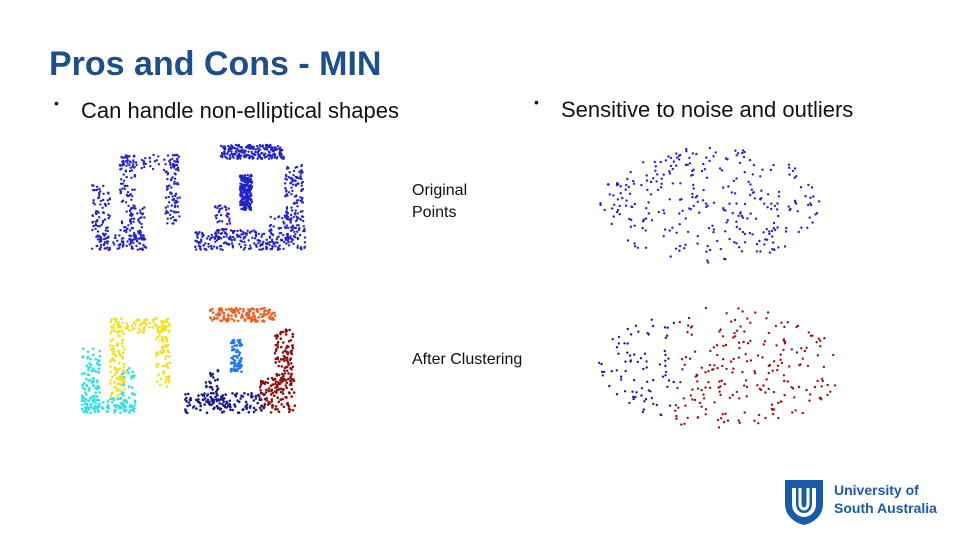  What do you see at coordinates (440, 201) in the screenshot?
I see `original-points-label: Original Points` at bounding box center [440, 201].